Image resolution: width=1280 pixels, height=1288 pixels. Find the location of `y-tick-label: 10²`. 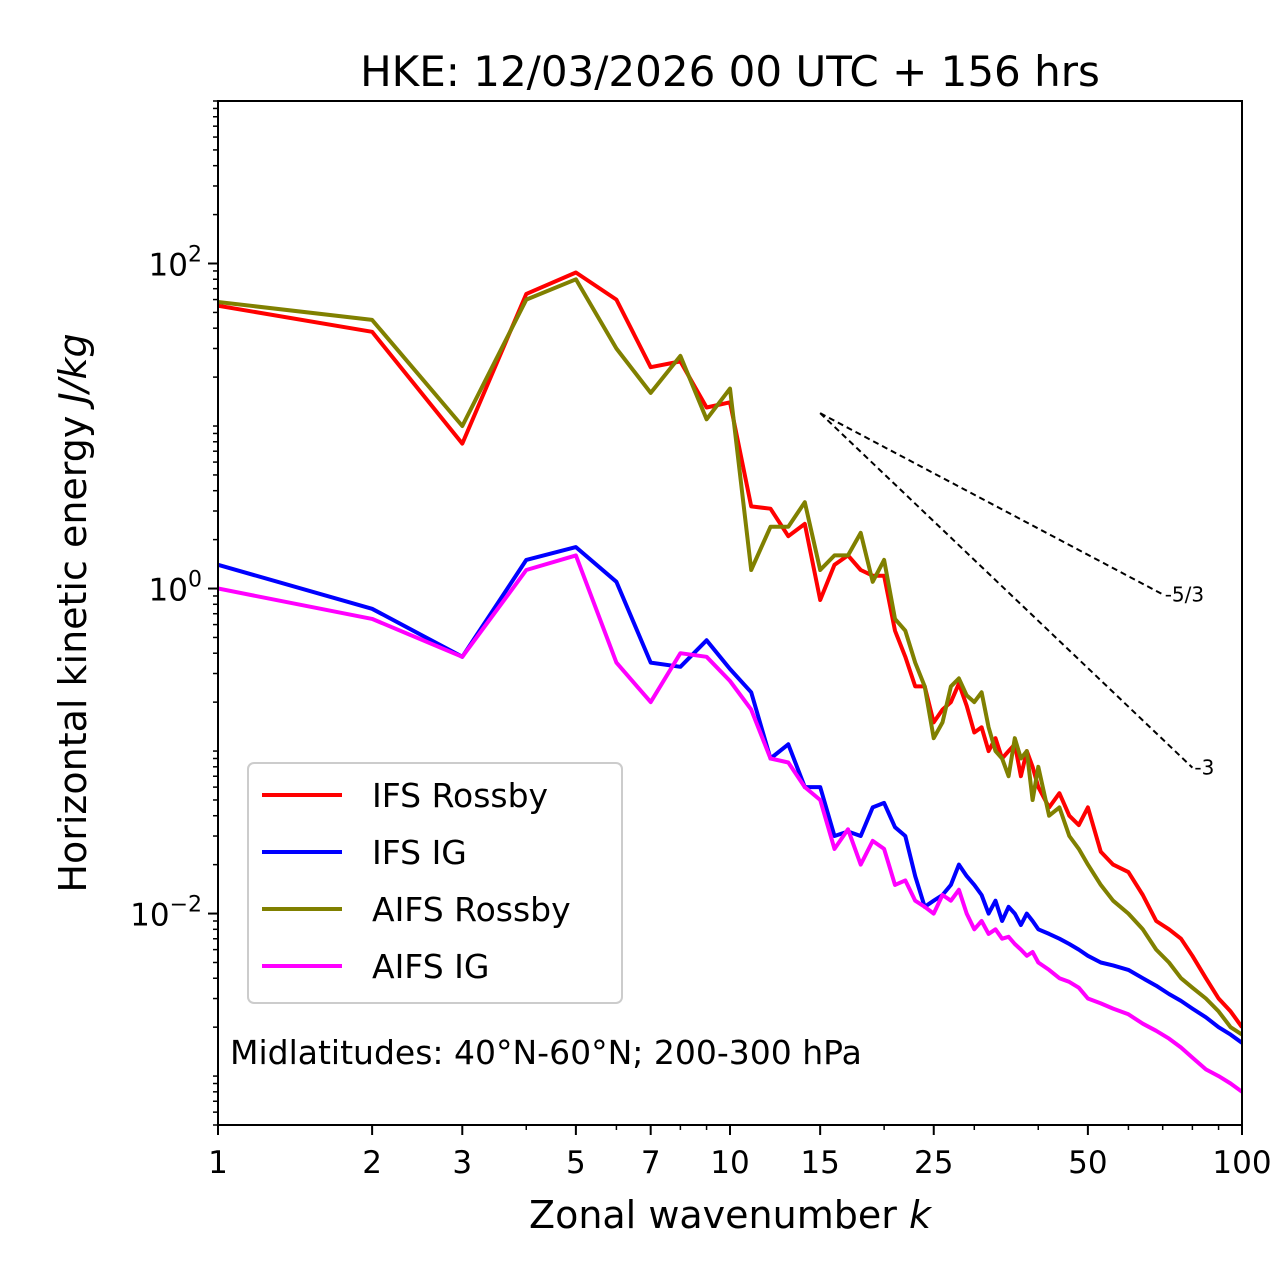

y-tick-label: 10² is located at coordinates (175, 263).